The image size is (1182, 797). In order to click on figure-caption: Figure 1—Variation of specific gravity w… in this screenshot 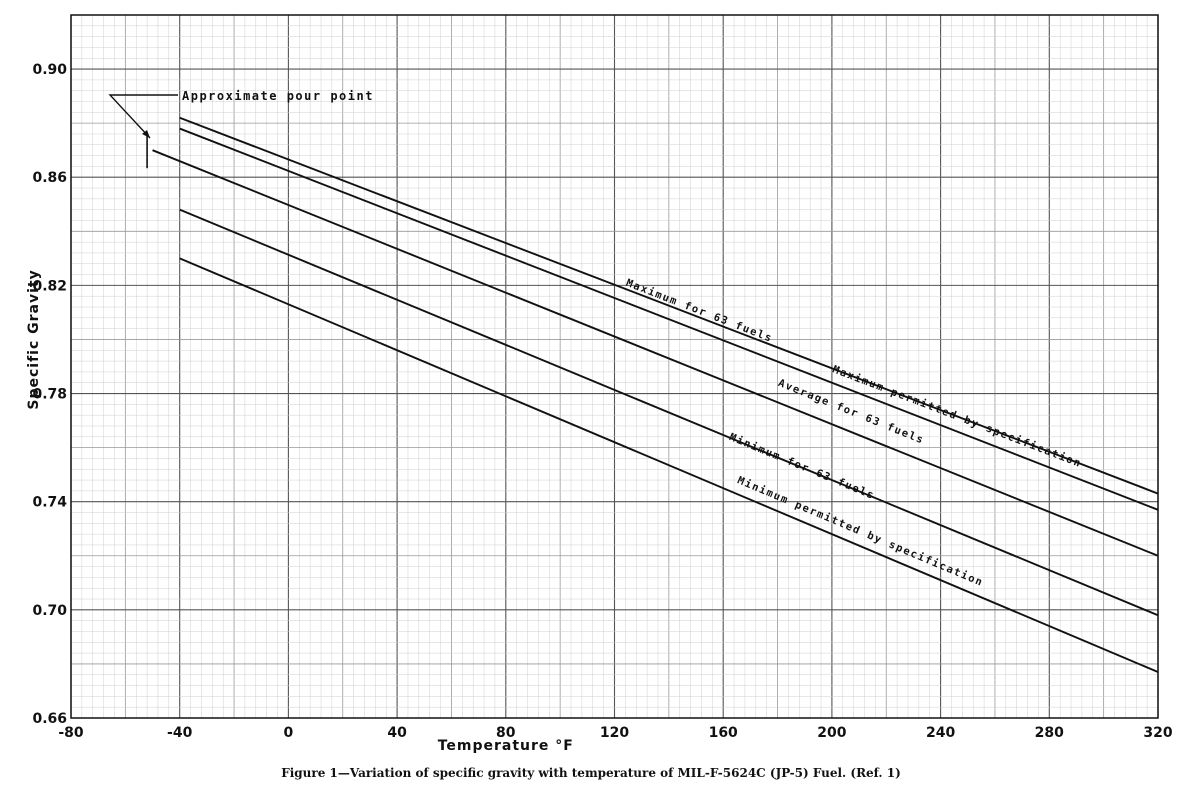, I will do `click(591, 773)`.